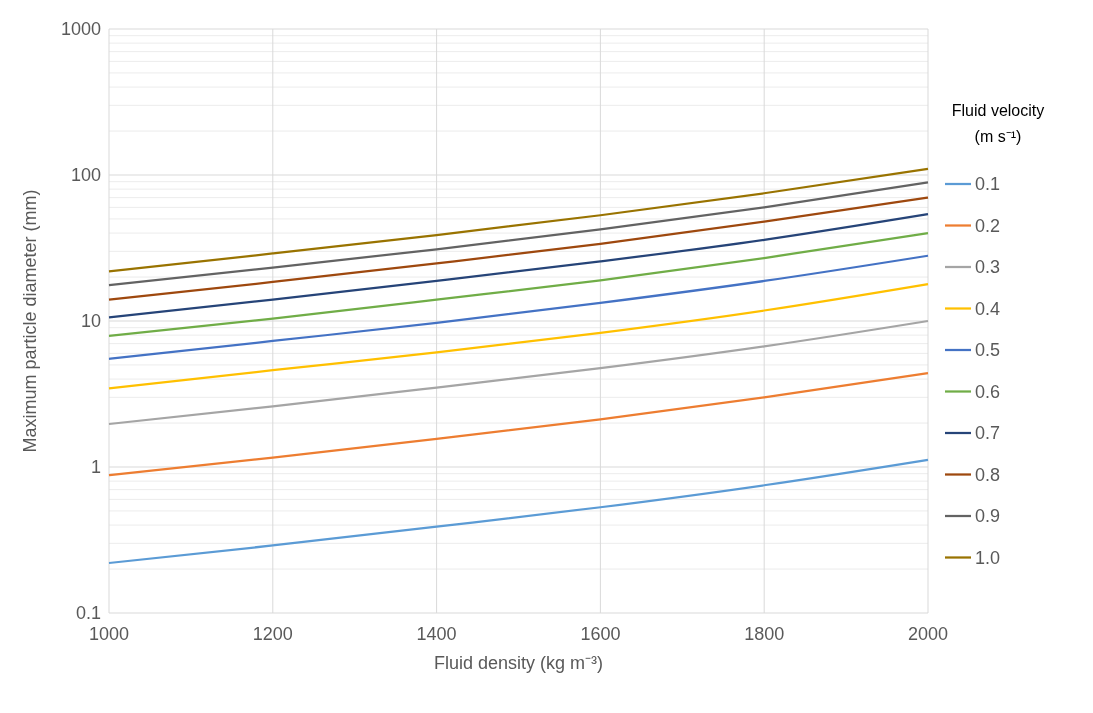 Image resolution: width=1093 pixels, height=713 pixels. What do you see at coordinates (988, 225) in the screenshot?
I see `legend-label: 0.2` at bounding box center [988, 225].